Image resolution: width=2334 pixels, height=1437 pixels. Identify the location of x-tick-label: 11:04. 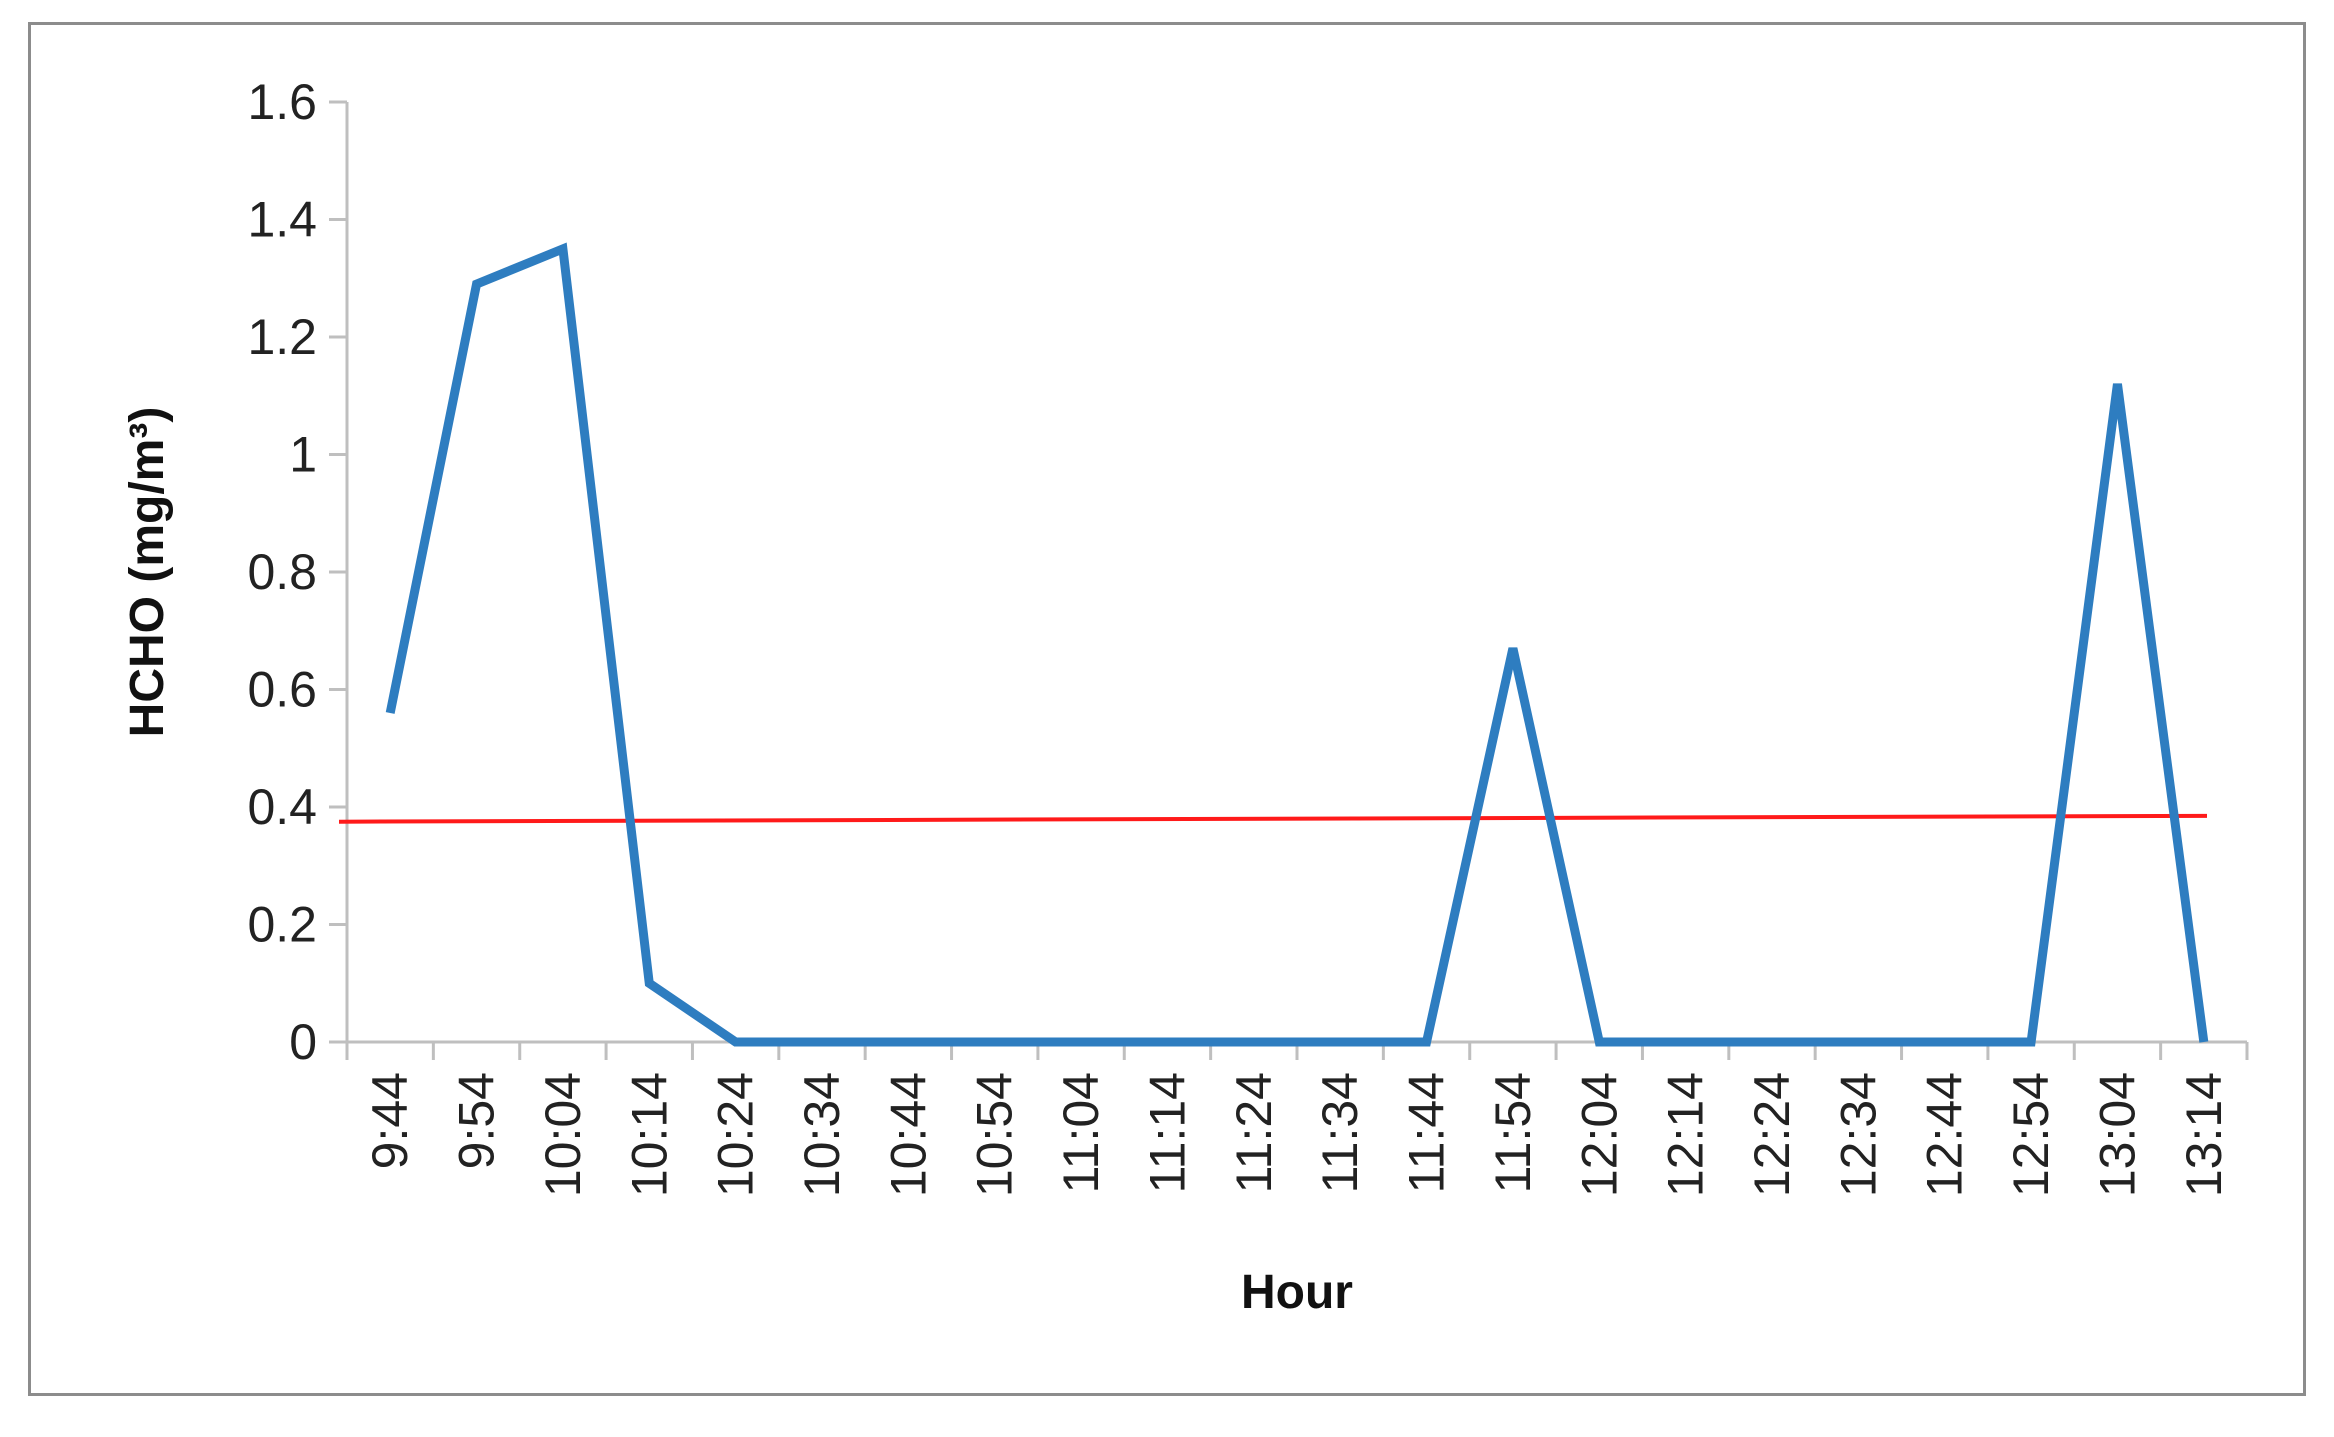
(1081, 1132).